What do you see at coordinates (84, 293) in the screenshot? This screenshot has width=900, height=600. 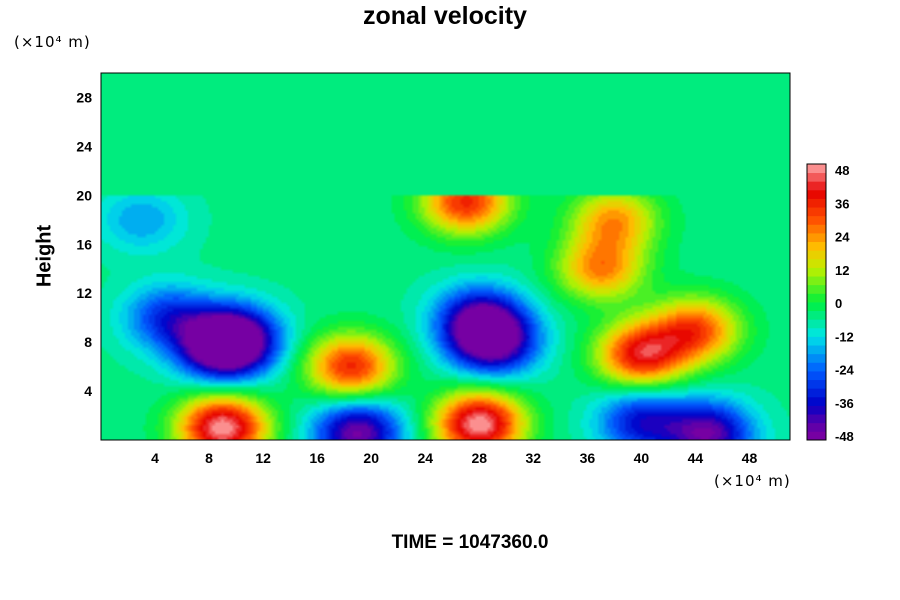 I see `y-tick-label: 12` at bounding box center [84, 293].